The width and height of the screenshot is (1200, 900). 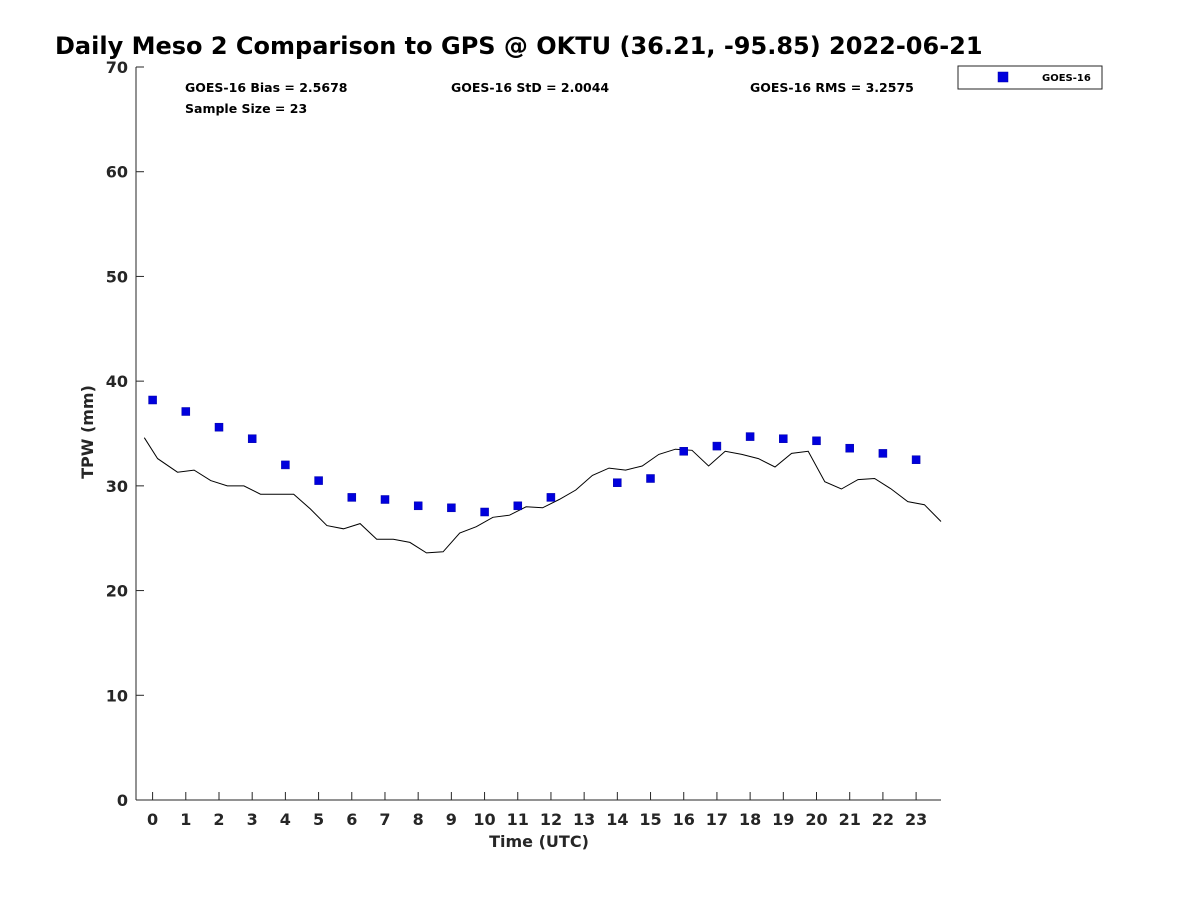 What do you see at coordinates (87, 432) in the screenshot?
I see `y-axis-label: TPW (mm)` at bounding box center [87, 432].